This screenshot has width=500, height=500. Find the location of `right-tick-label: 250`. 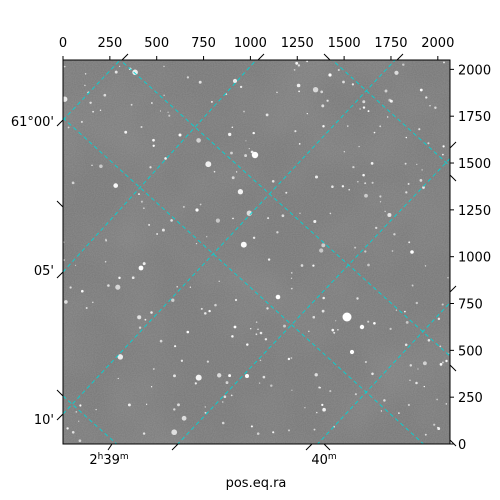

right-tick-label: 250 is located at coordinates (470, 398).